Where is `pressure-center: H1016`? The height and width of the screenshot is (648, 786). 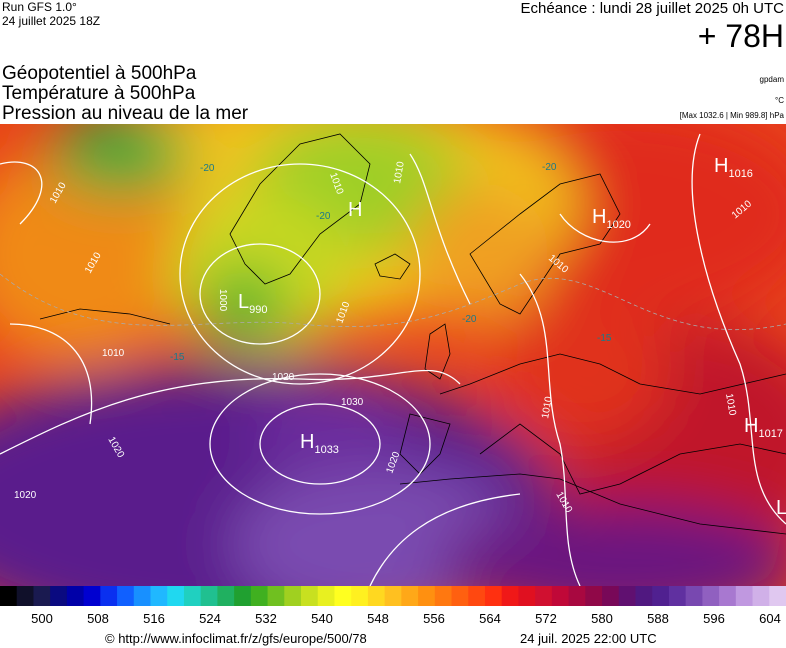 pressure-center: H1016 is located at coordinates (733, 167).